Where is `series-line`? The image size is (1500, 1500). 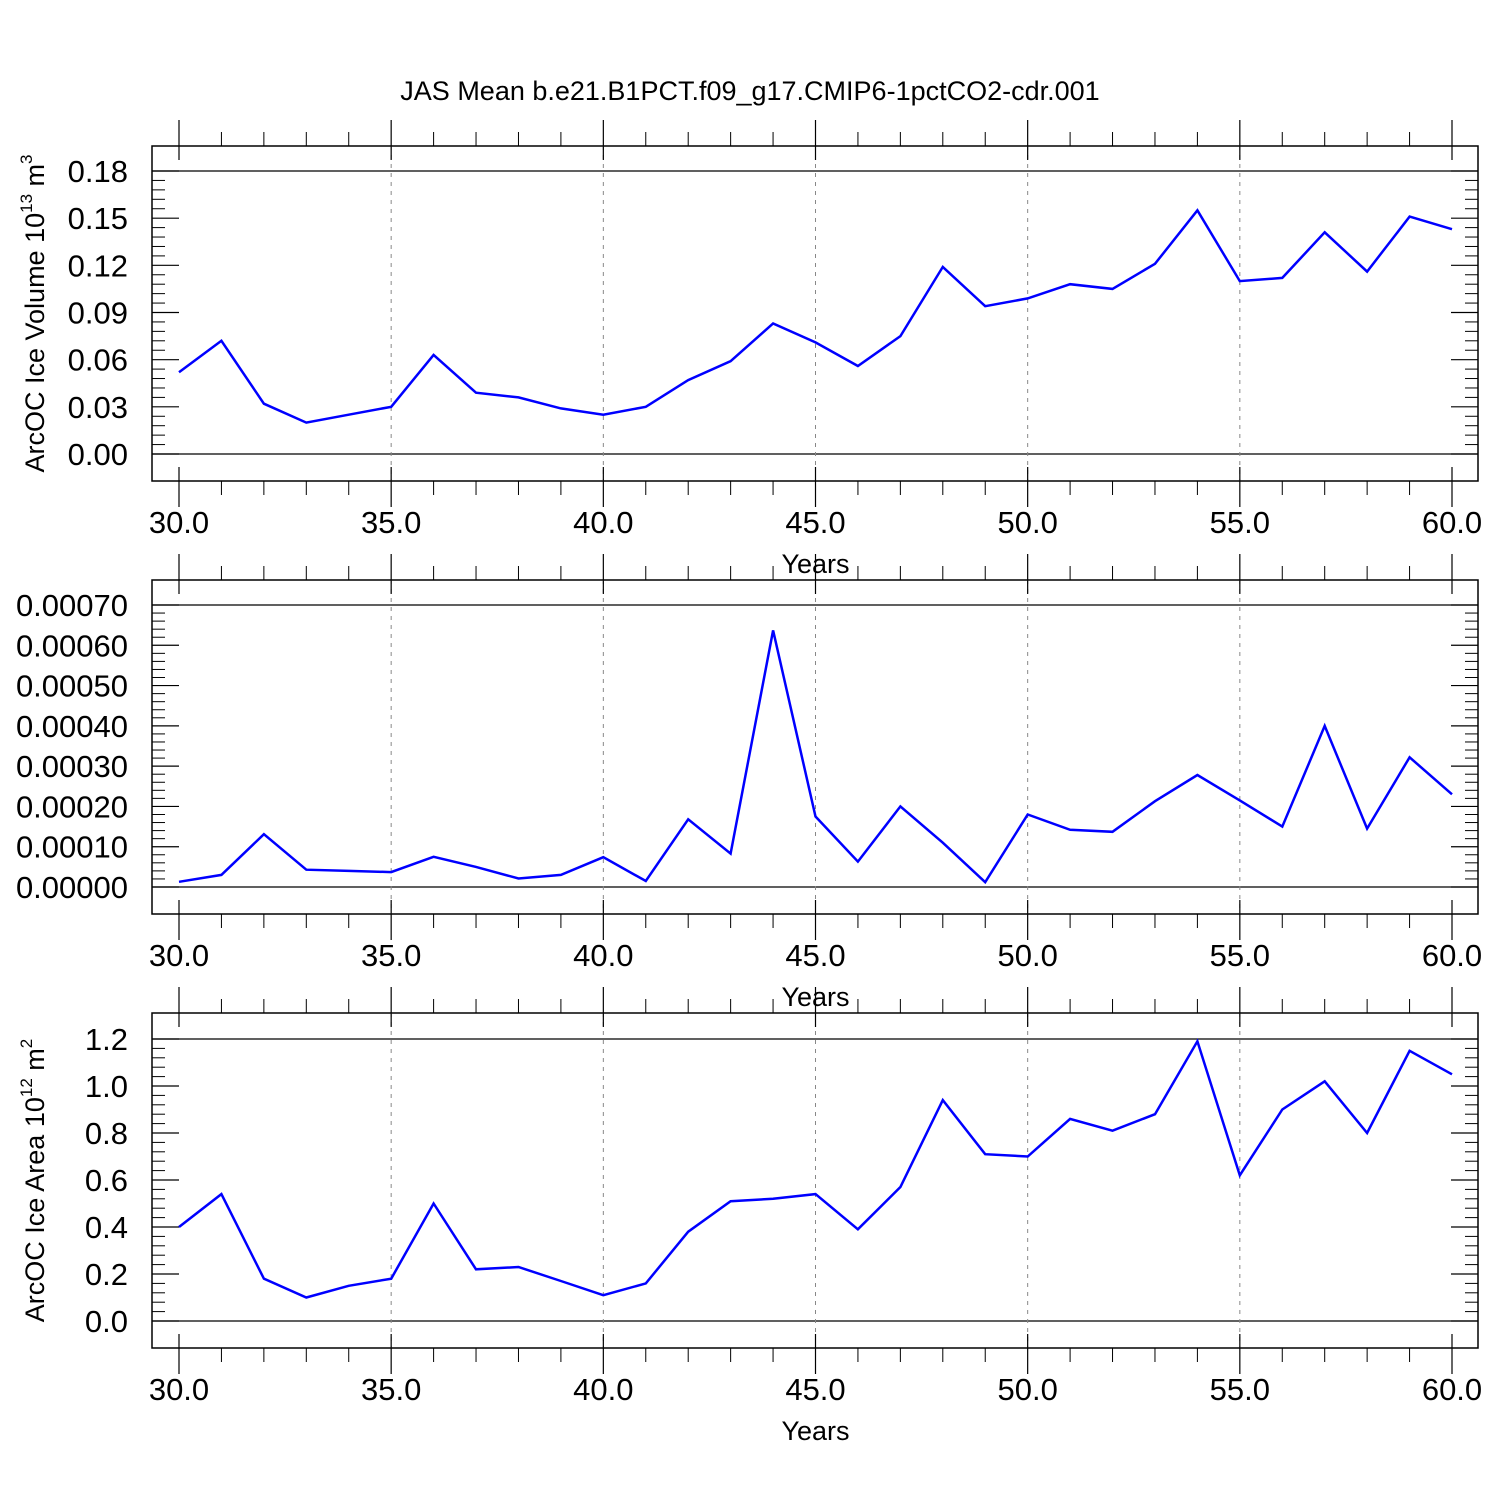
series-line is located at coordinates (815, 316).